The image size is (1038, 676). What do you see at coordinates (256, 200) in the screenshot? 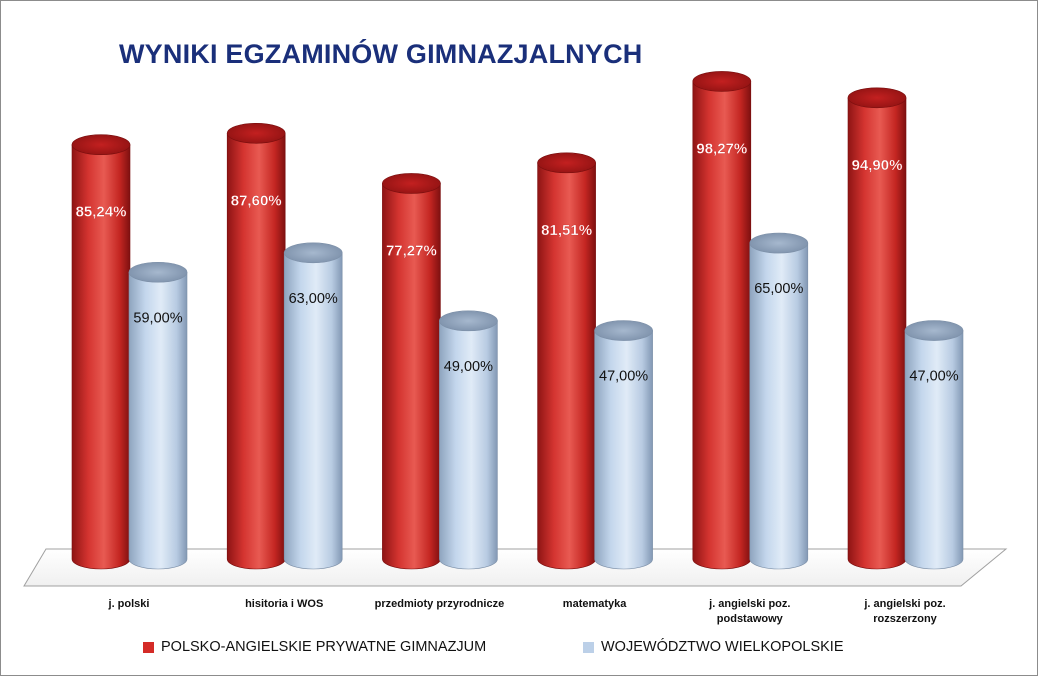
I see `data-label: 87,60%` at bounding box center [256, 200].